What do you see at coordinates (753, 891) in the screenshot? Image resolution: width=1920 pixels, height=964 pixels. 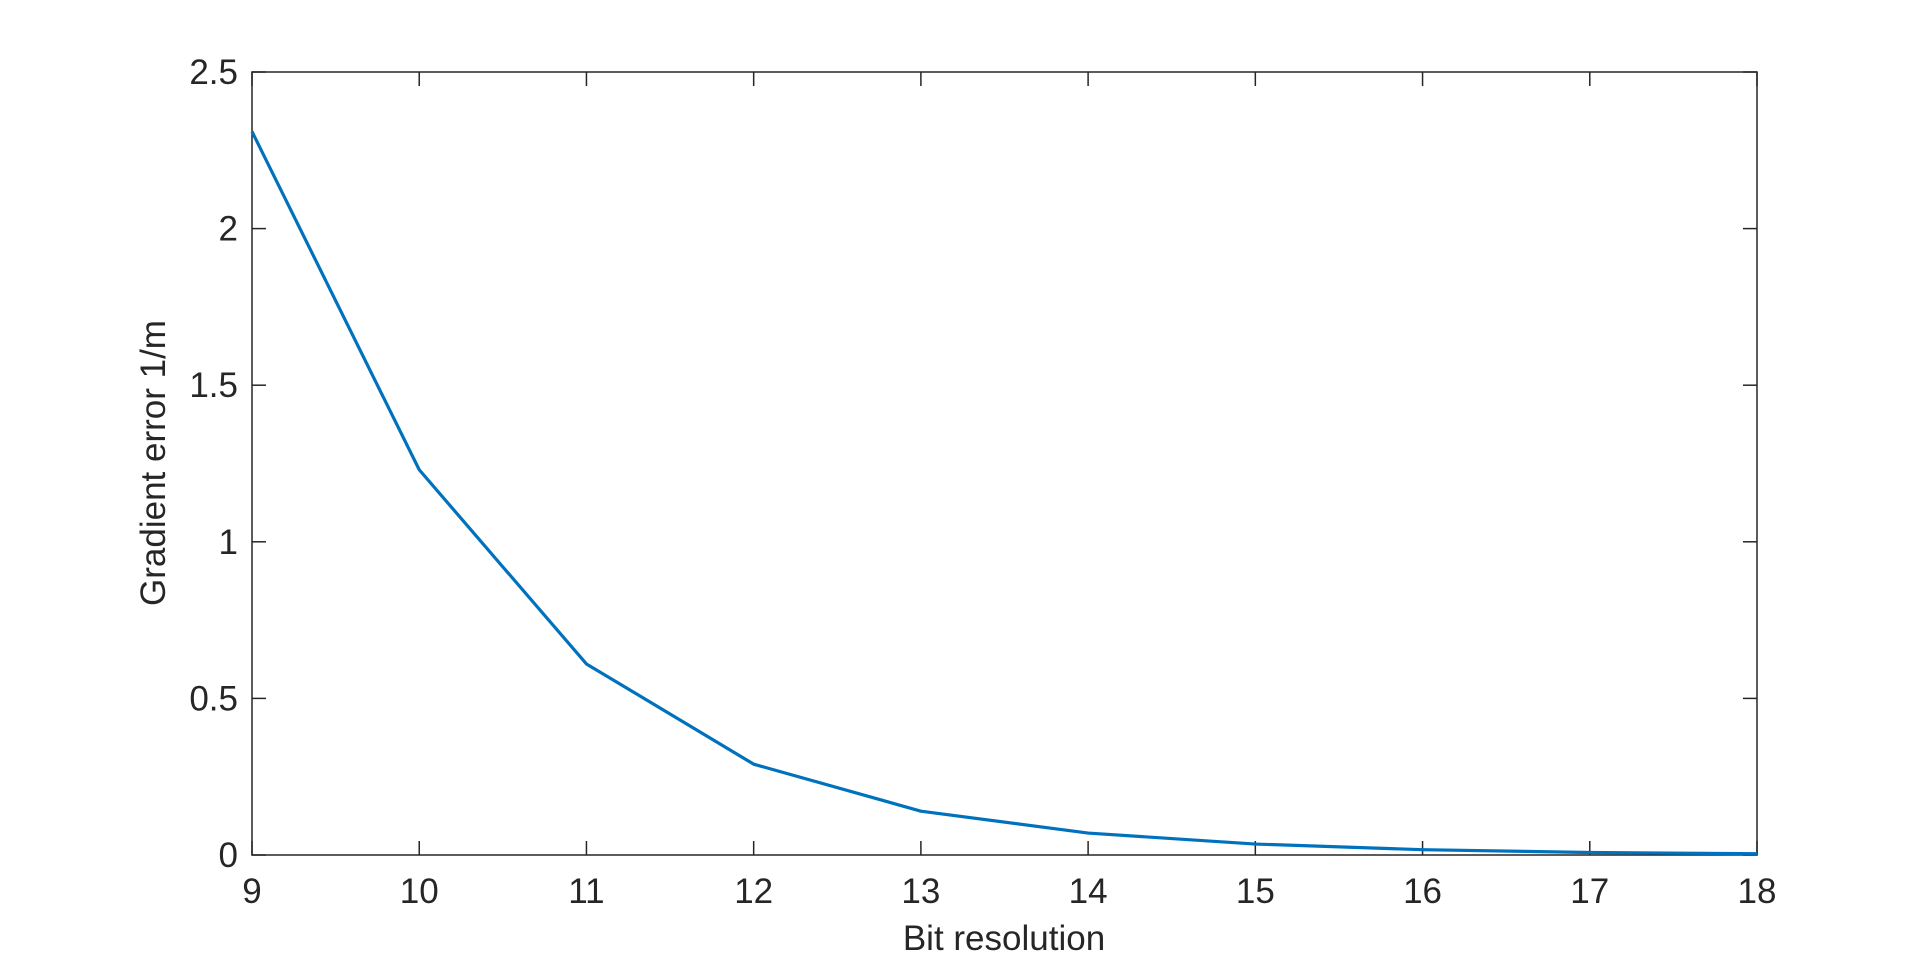 I see `x-tick-label: 12` at bounding box center [753, 891].